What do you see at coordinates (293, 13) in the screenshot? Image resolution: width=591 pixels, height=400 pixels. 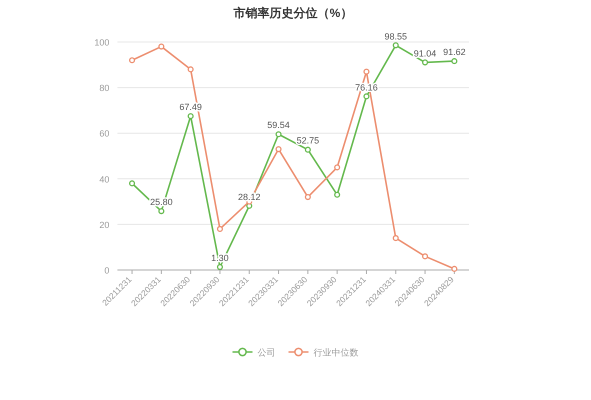 I see `title: 市销率历史分位（%）` at bounding box center [293, 13].